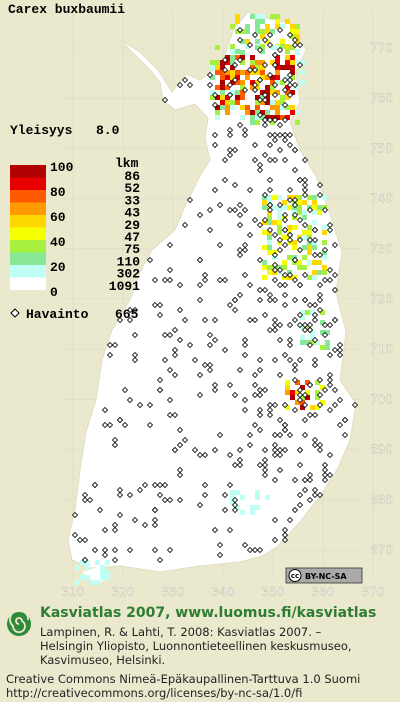 This screenshot has height=702, width=400. What do you see at coordinates (173, 592) in the screenshot?
I see `x-tick-label: 330` at bounding box center [173, 592].